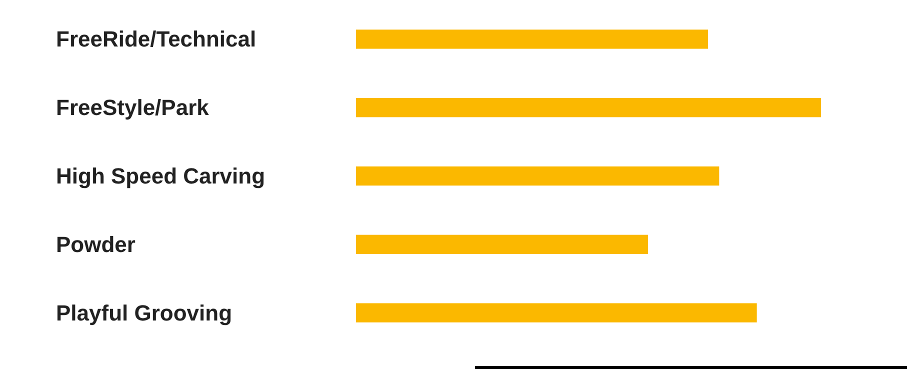 This screenshot has width=907, height=370. Describe the element at coordinates (161, 176) in the screenshot. I see `y-tick-label: High Speed Carving` at that location.